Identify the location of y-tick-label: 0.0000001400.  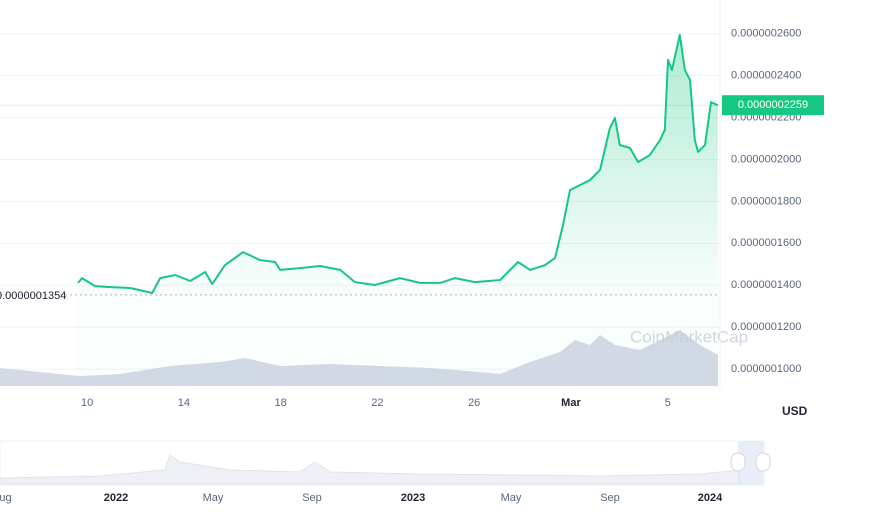
(766, 285).